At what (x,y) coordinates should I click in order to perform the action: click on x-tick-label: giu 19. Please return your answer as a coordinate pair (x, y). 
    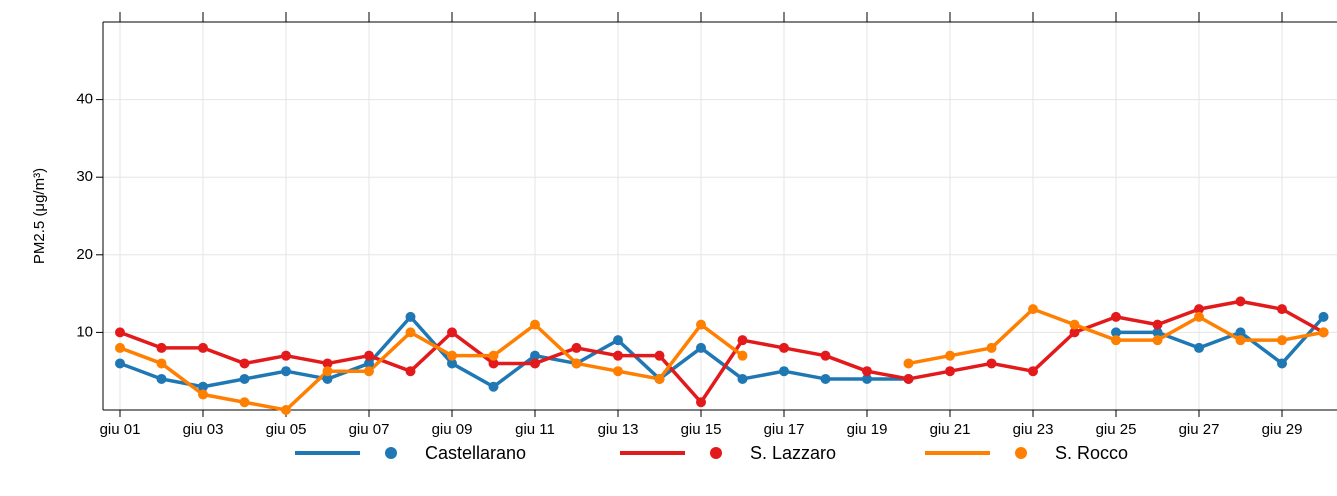
    Looking at the image, I should click on (867, 429).